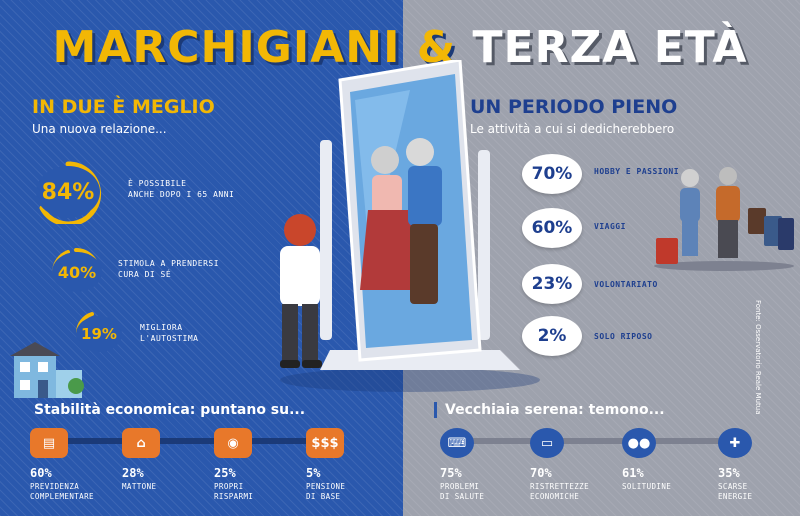 The image size is (800, 516). I want to click on ring-84: 84%, so click(68, 192).